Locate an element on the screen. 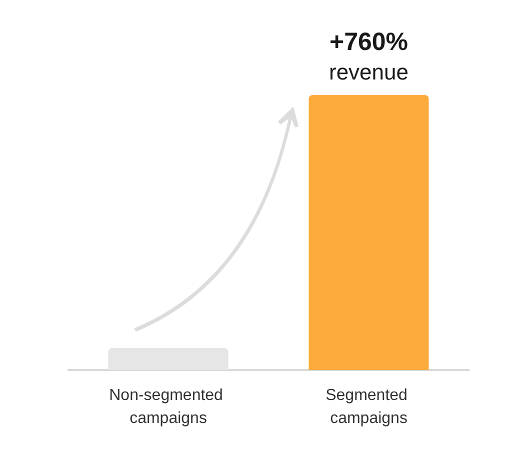  annotation: +760% is located at coordinates (368, 42).